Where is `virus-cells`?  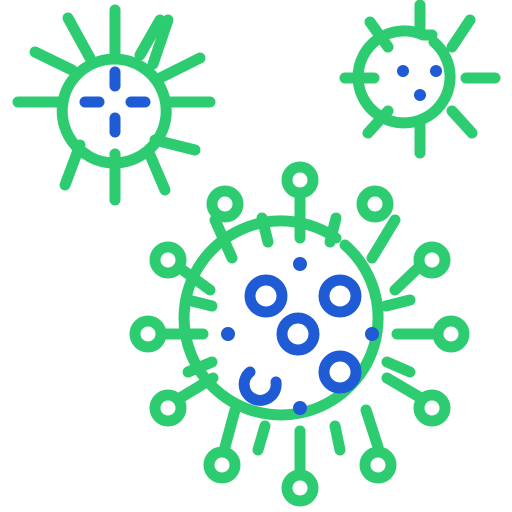 virus-cells is located at coordinates (300, 340).